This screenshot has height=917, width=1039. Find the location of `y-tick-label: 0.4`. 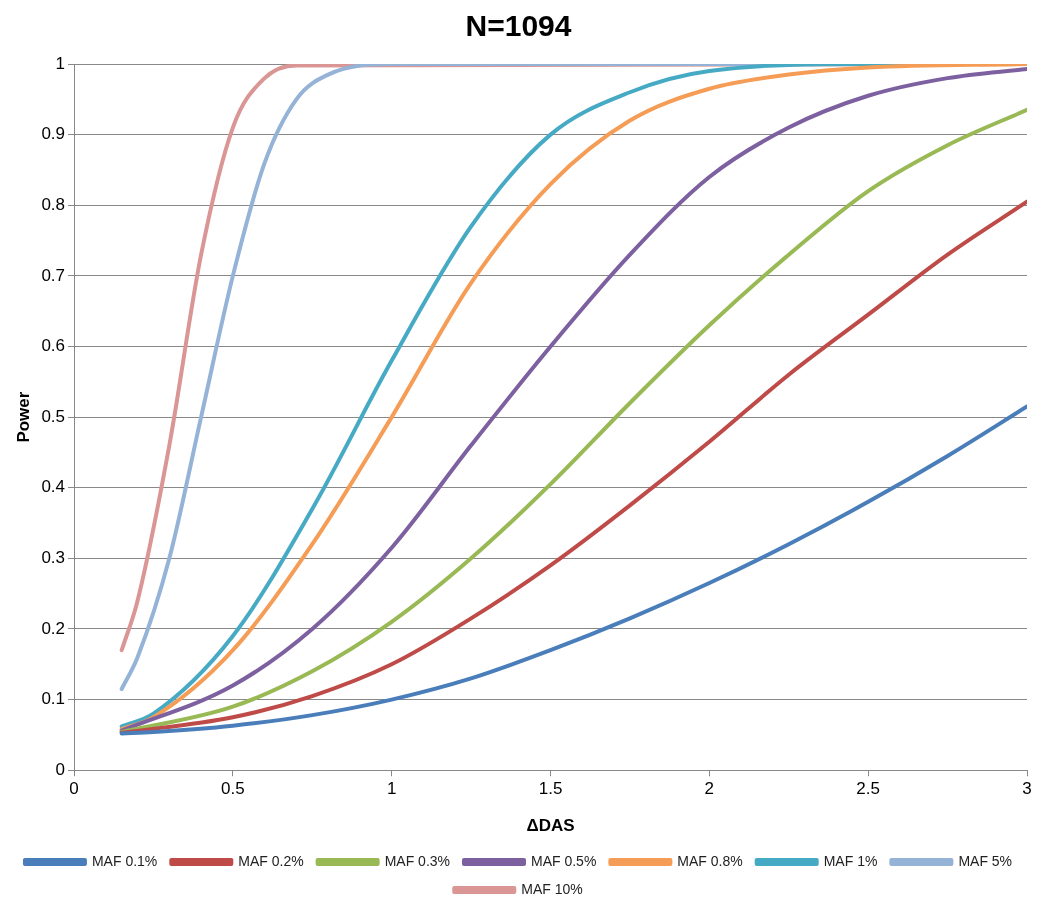

y-tick-label: 0.4 is located at coordinates (53, 487).